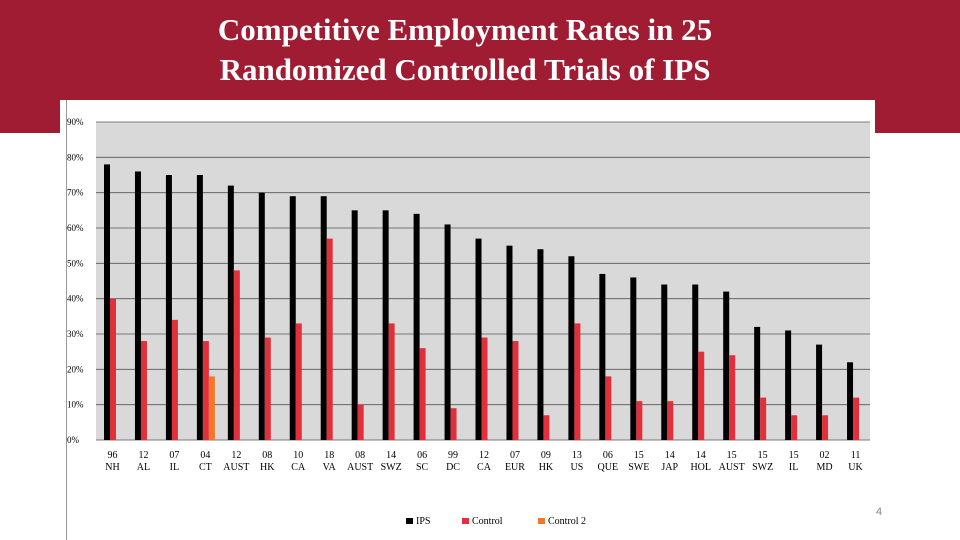 Image resolution: width=960 pixels, height=540 pixels. What do you see at coordinates (205, 455) in the screenshot?
I see `x-tick-year: 04` at bounding box center [205, 455].